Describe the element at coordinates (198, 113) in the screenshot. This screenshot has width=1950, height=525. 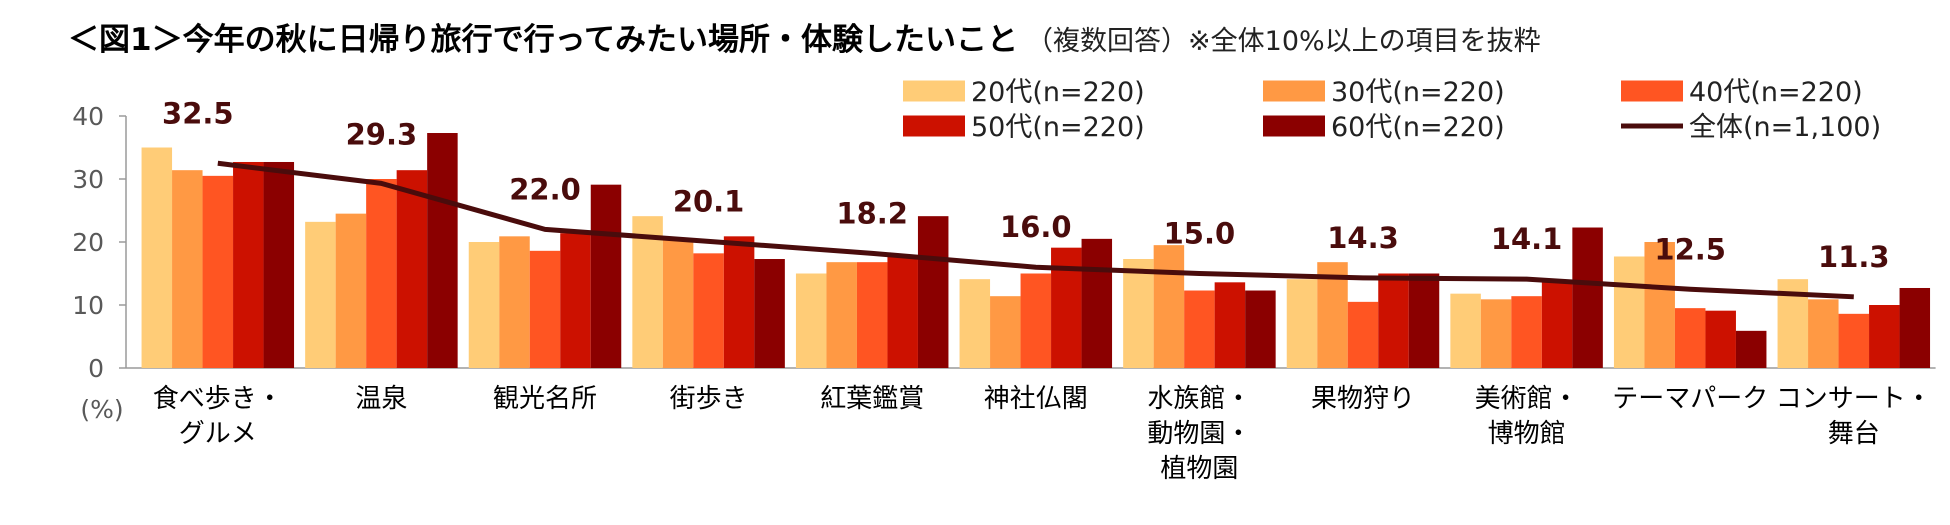
I see `data-label: 32.5` at that location.